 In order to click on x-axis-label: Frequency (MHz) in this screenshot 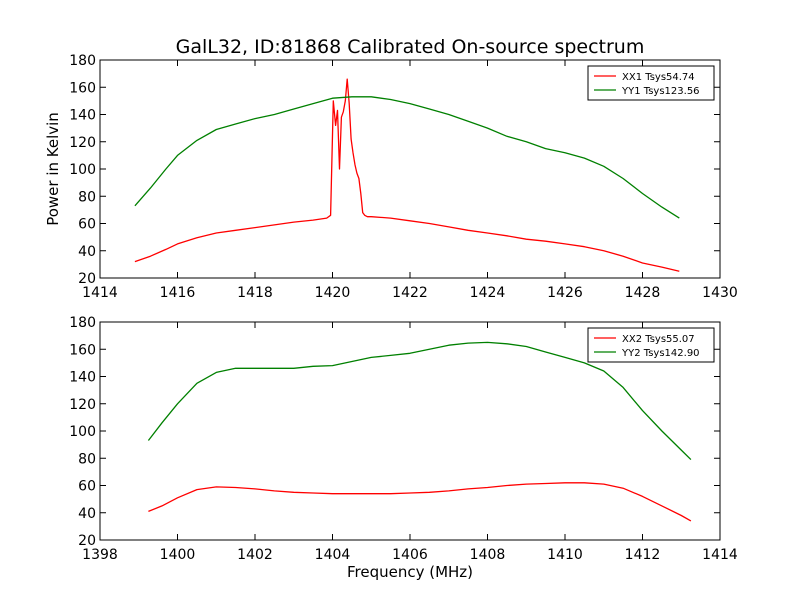, I will do `click(410, 572)`.